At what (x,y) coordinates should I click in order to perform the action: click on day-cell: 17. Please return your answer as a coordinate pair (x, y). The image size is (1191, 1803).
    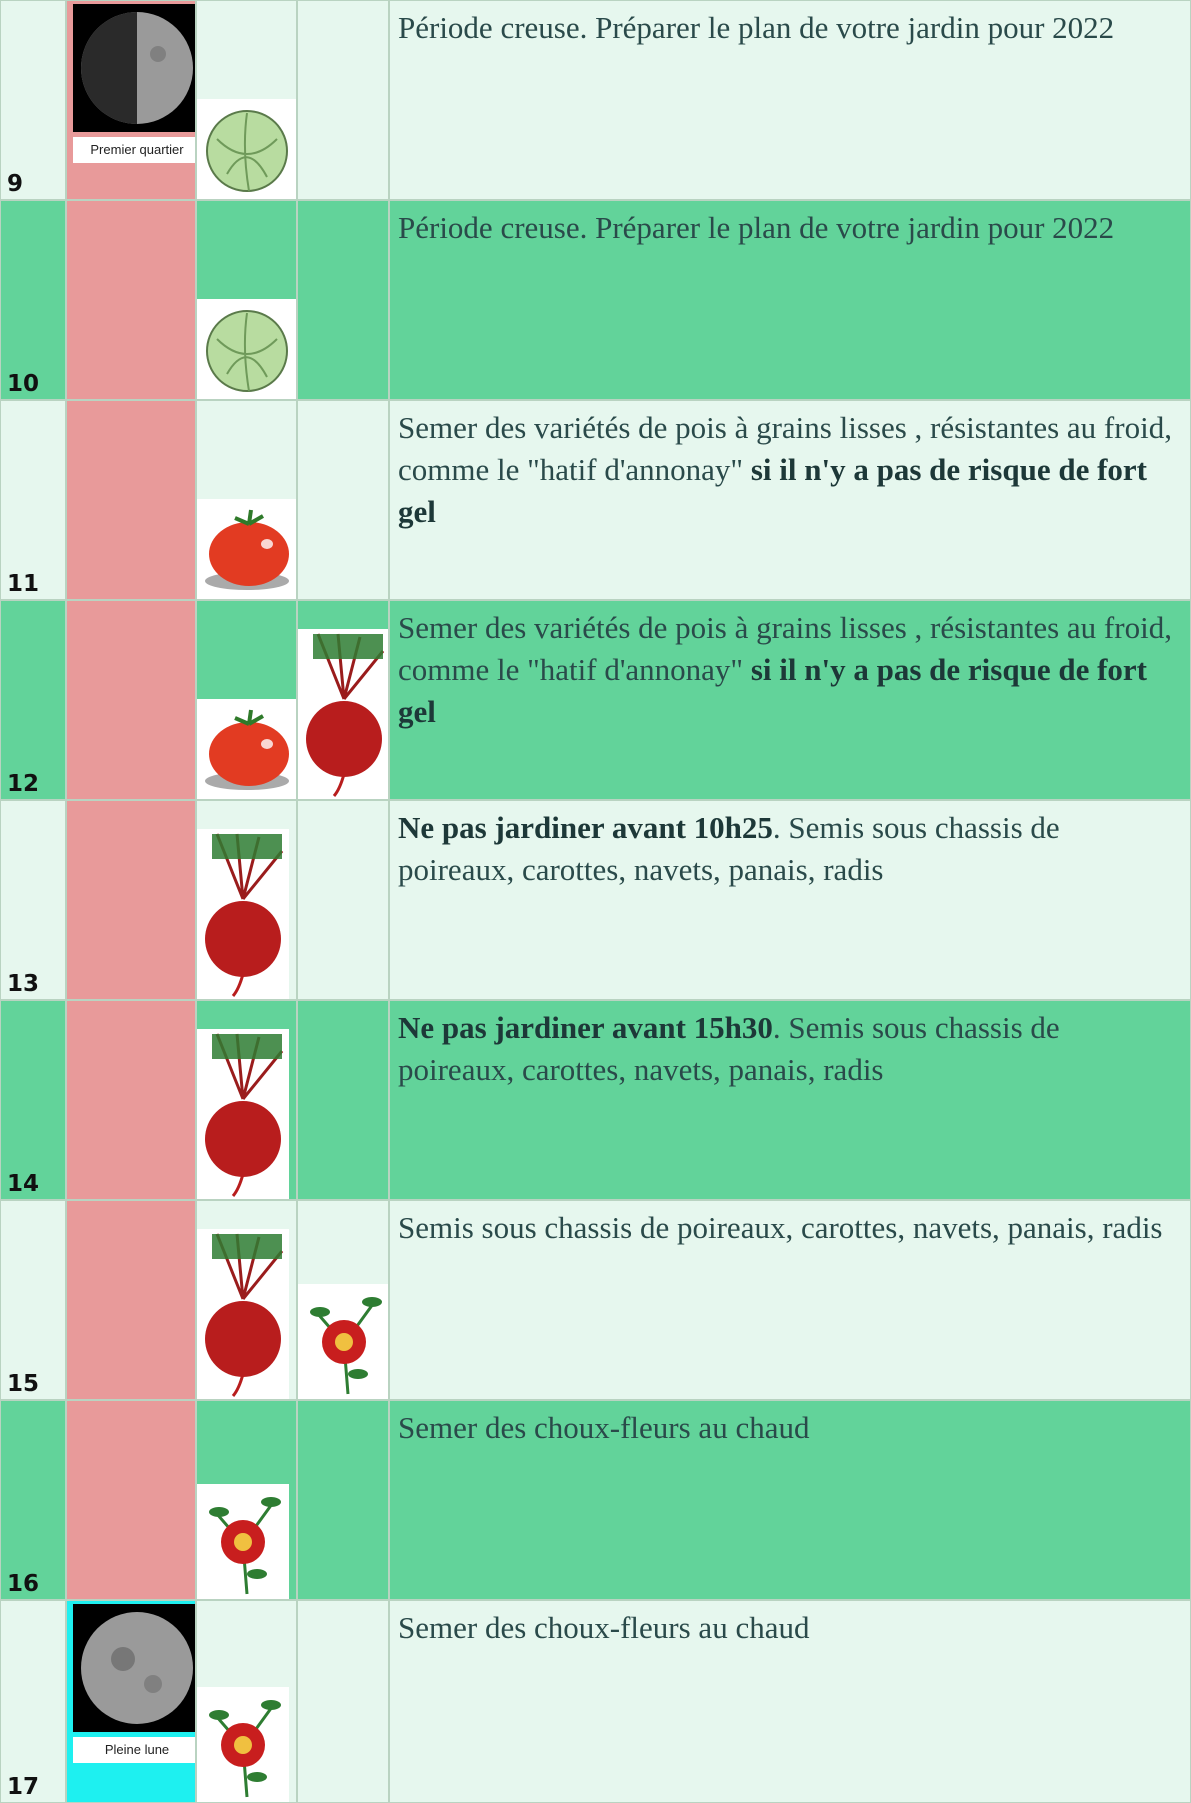
    Looking at the image, I should click on (33, 1701).